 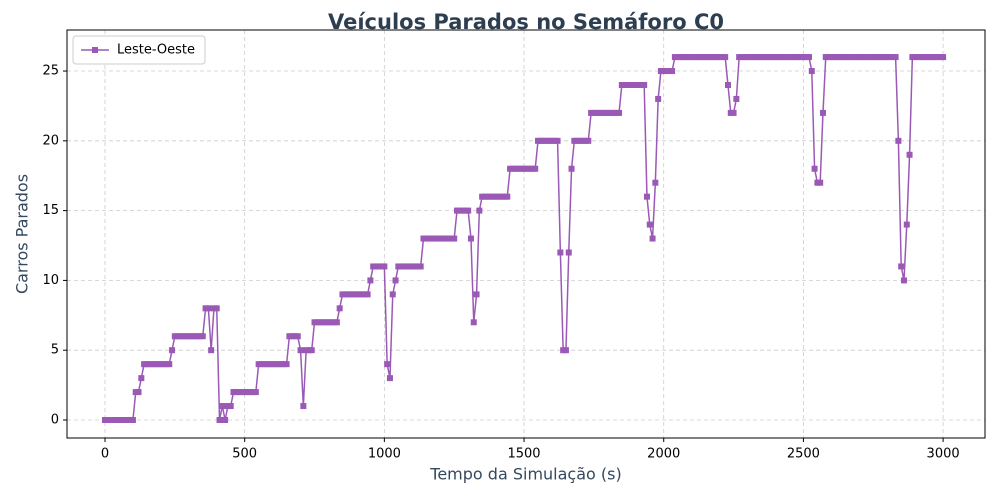 I want to click on y-tick-label: 20, so click(x=50, y=140).